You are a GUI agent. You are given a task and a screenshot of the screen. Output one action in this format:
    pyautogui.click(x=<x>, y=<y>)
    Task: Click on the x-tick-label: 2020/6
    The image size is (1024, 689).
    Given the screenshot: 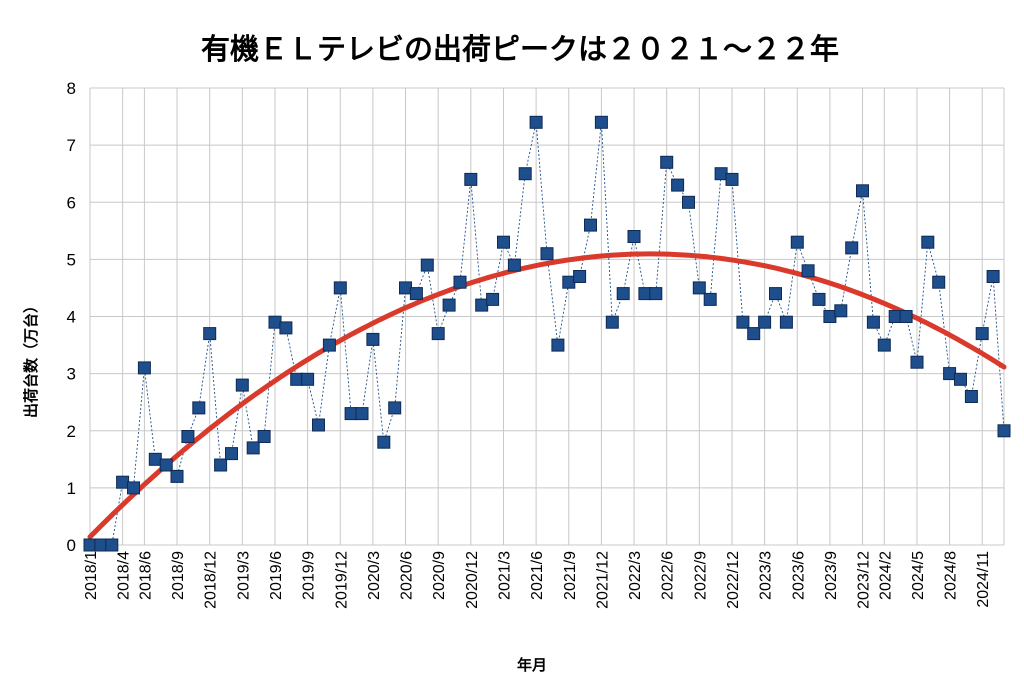 What is the action you would take?
    pyautogui.click(x=407, y=575)
    